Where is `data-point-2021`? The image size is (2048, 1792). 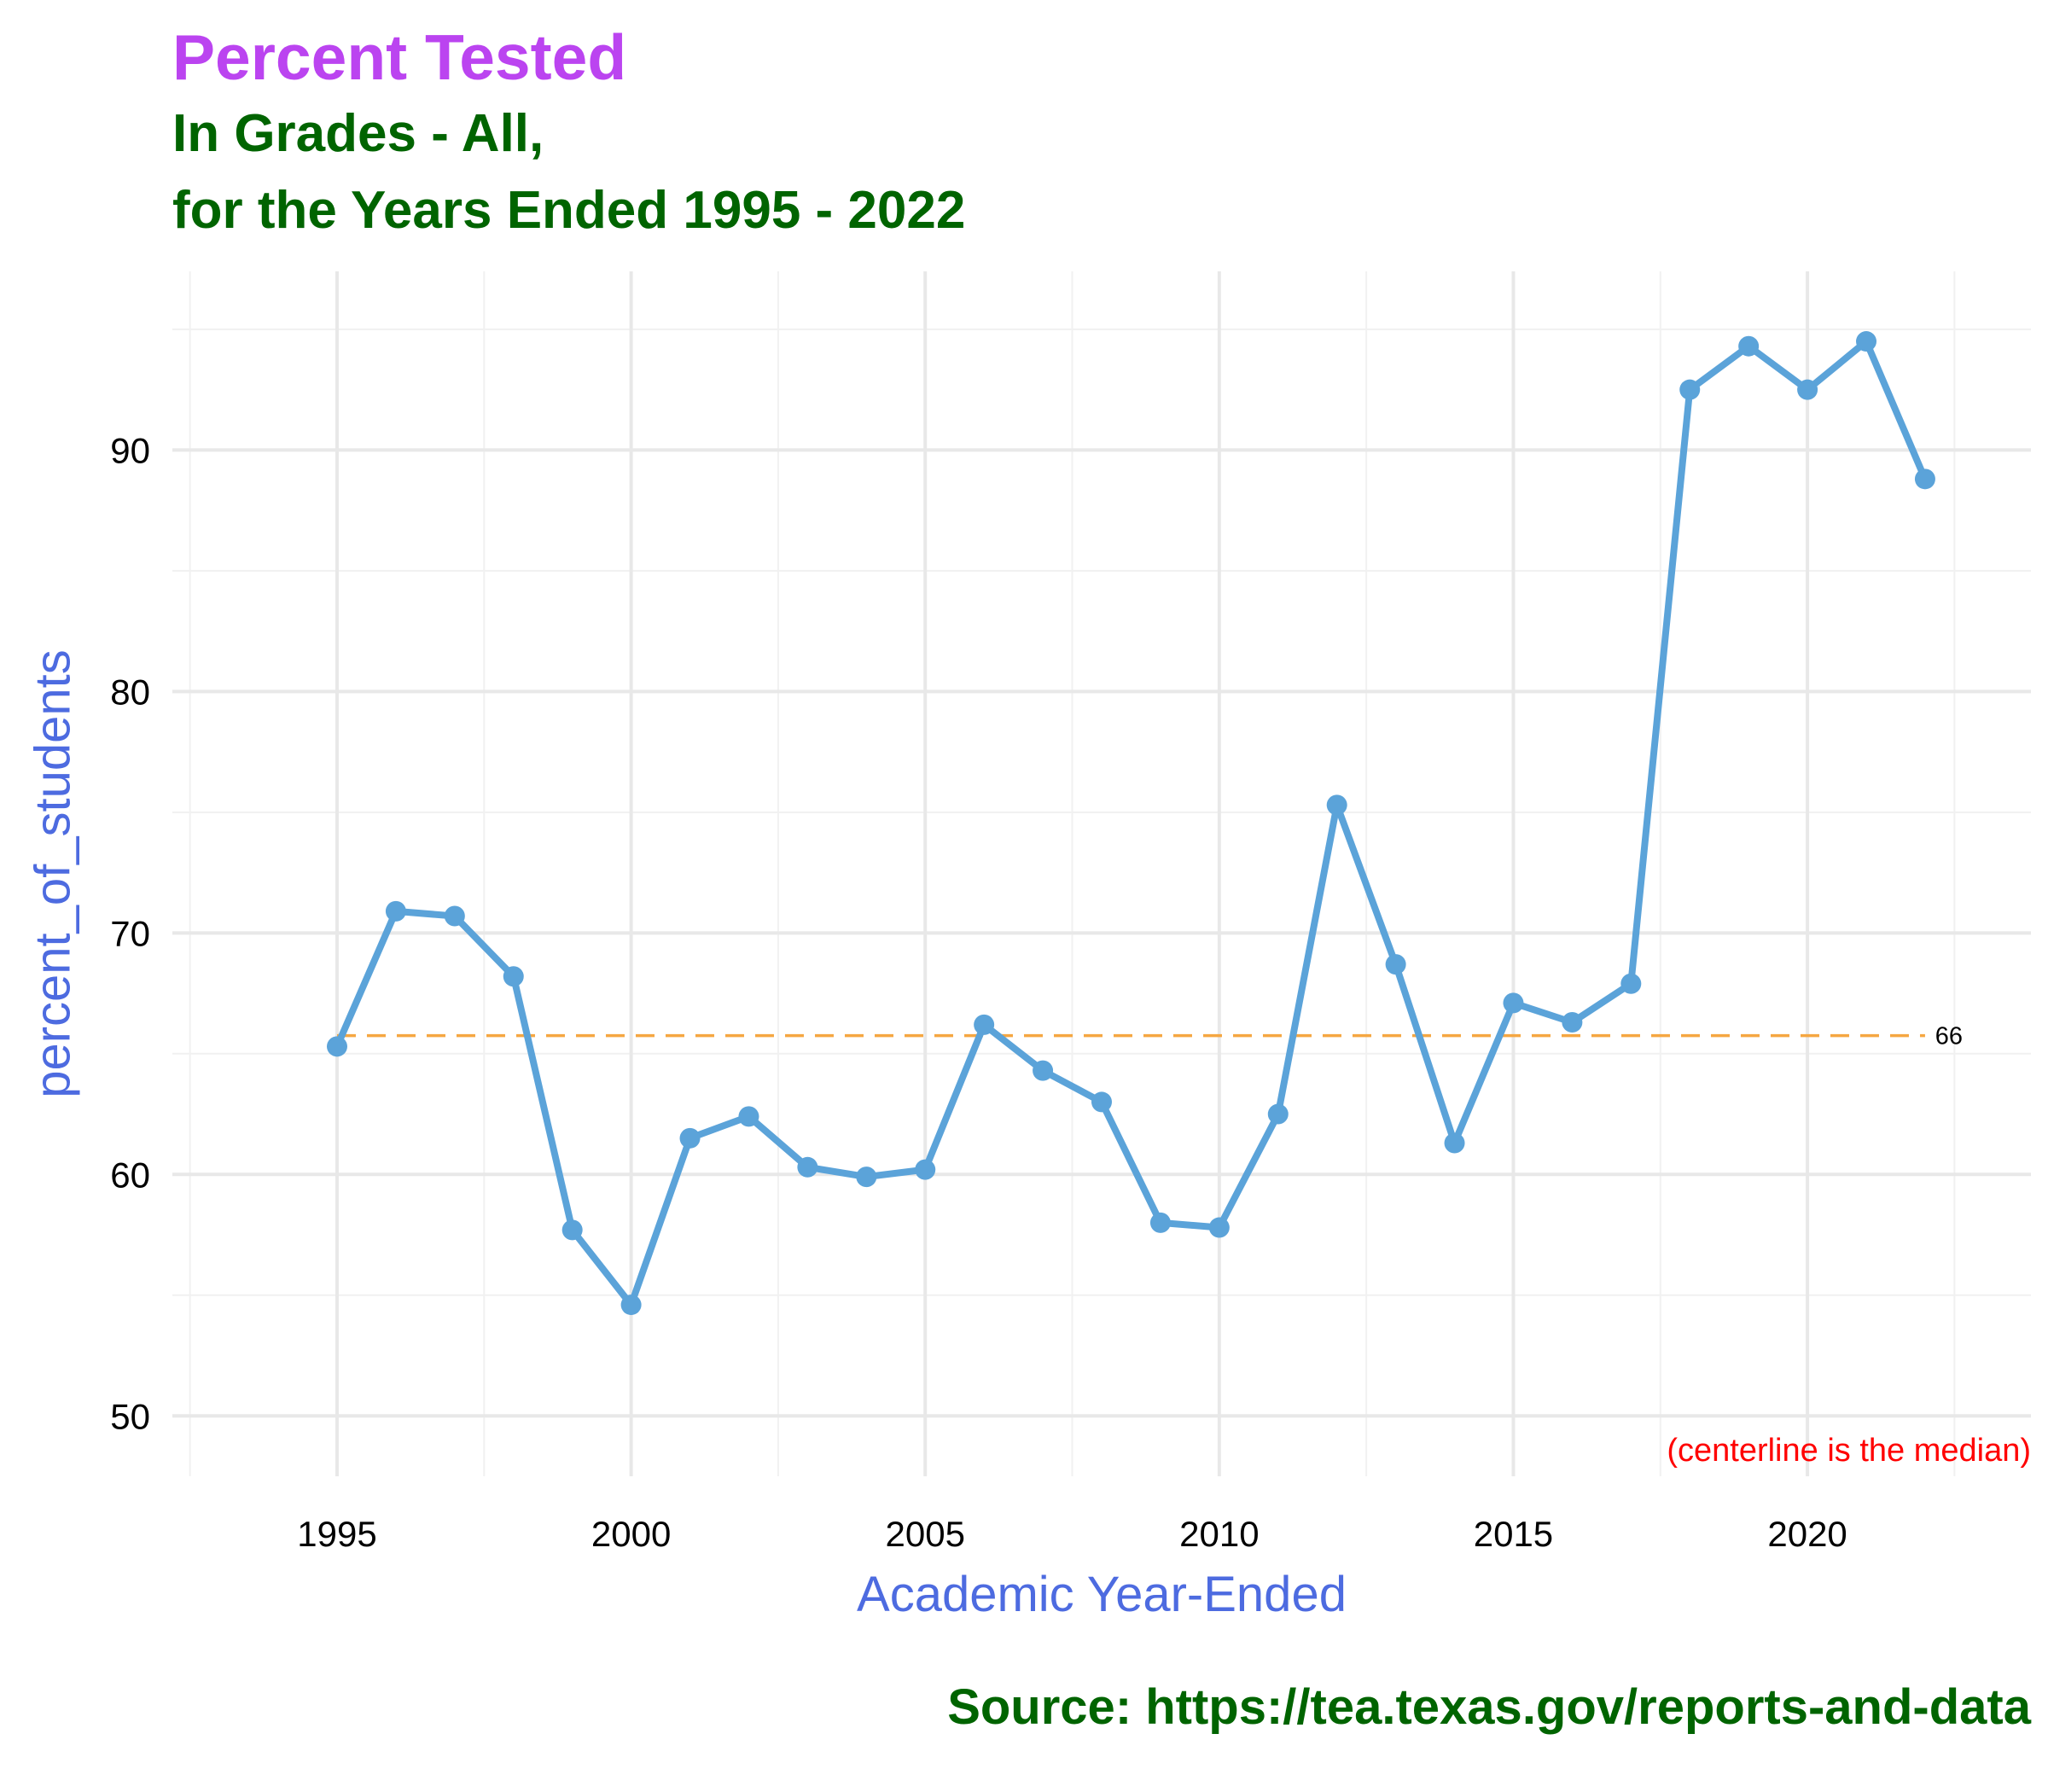
data-point-2021 is located at coordinates (1867, 341).